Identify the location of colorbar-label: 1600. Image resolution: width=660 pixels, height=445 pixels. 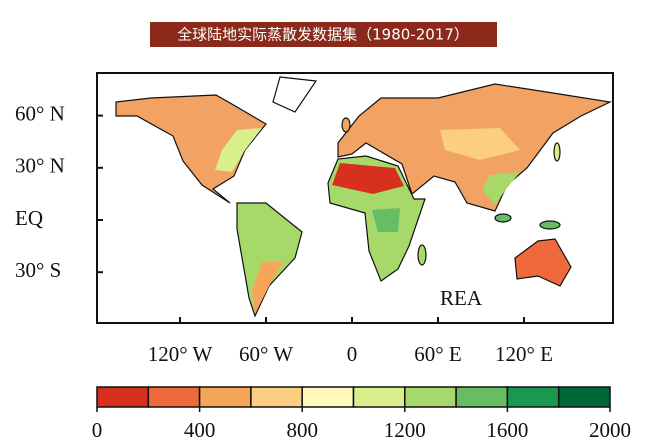
(507, 430).